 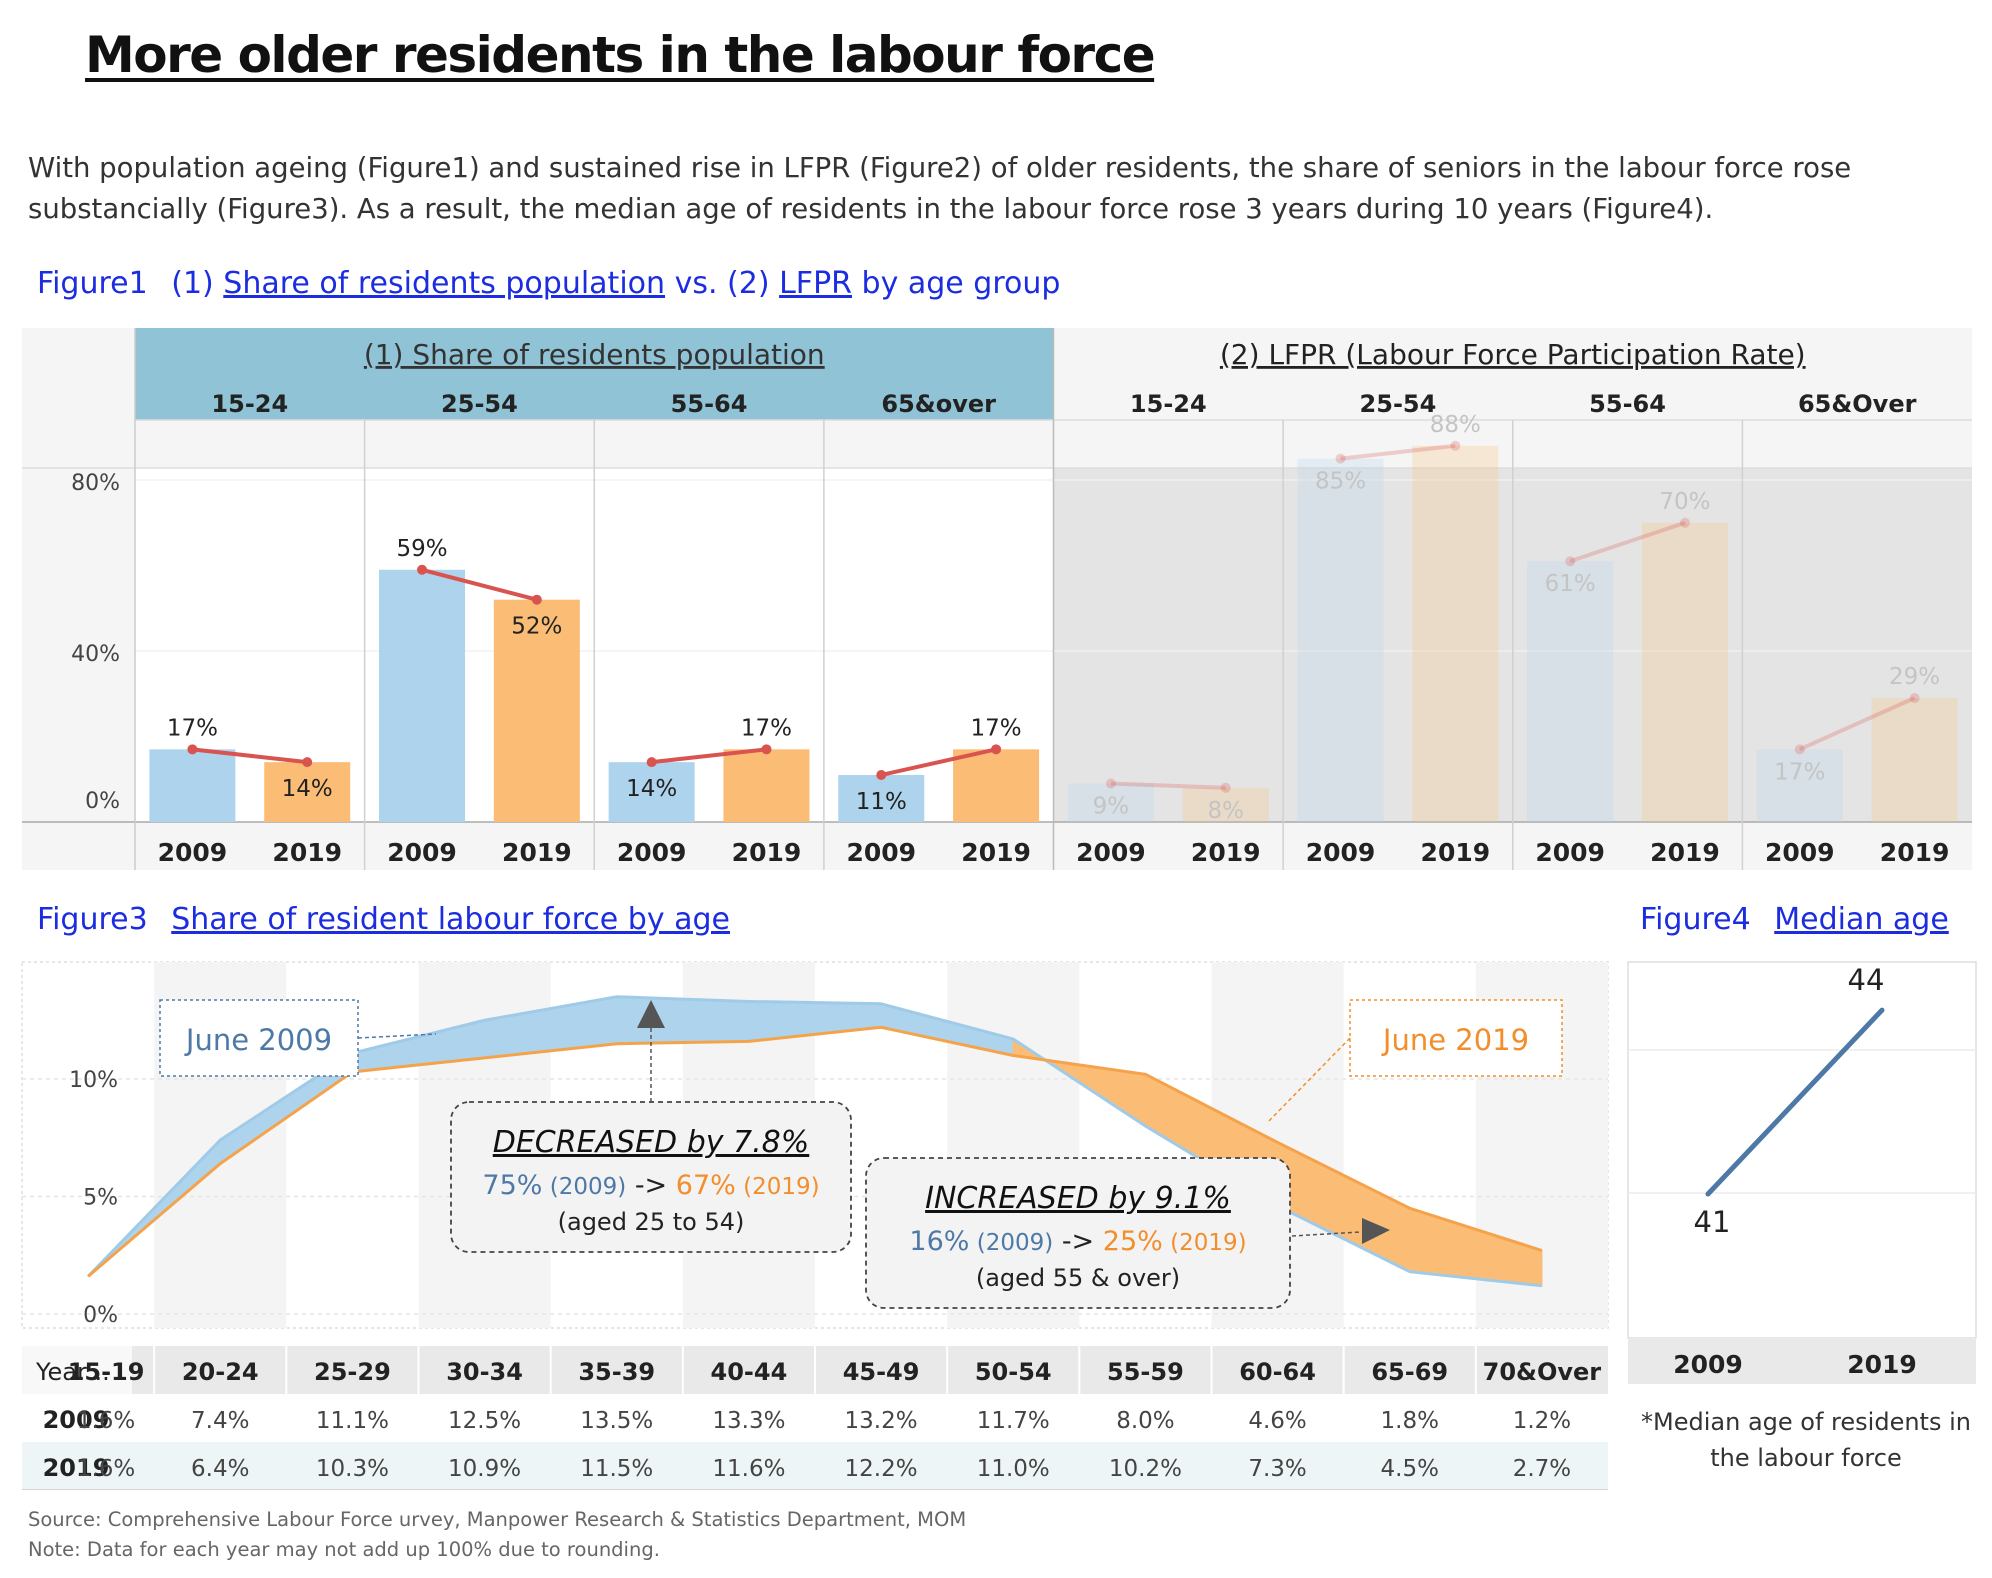 What do you see at coordinates (192, 283) in the screenshot?
I see `figure1-part1-num: (1)` at bounding box center [192, 283].